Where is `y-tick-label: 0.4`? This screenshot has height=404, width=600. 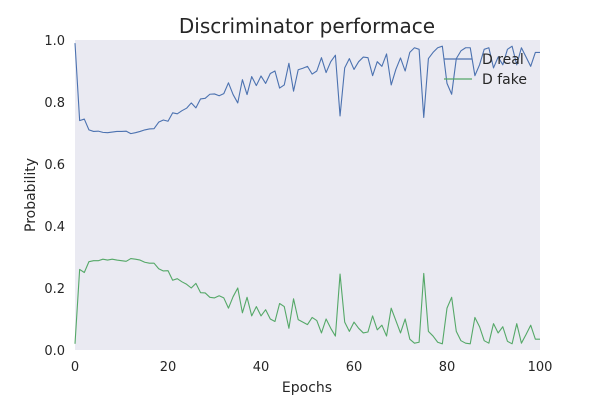 y-tick-label: 0.4 is located at coordinates (54, 227).